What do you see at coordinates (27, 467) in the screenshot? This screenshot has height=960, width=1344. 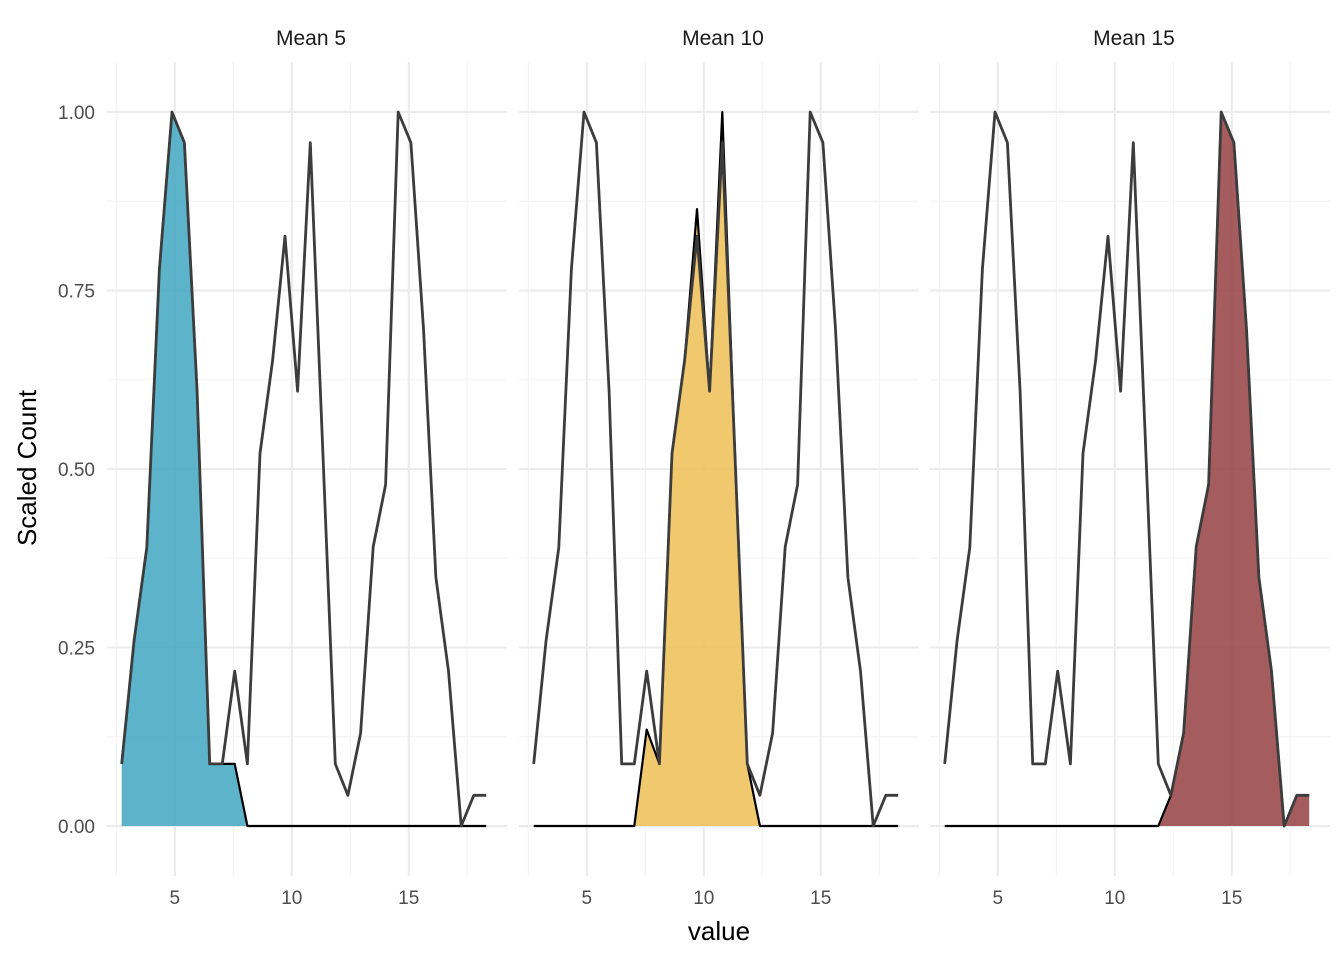 I see `y-axis-title: Scaled Count` at bounding box center [27, 467].